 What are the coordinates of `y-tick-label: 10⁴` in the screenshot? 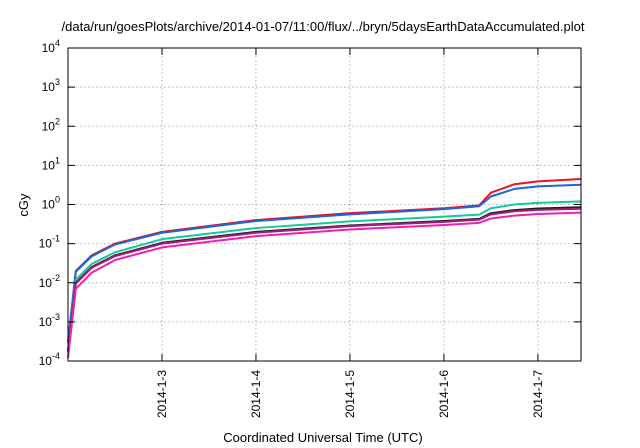 It's located at (51, 46).